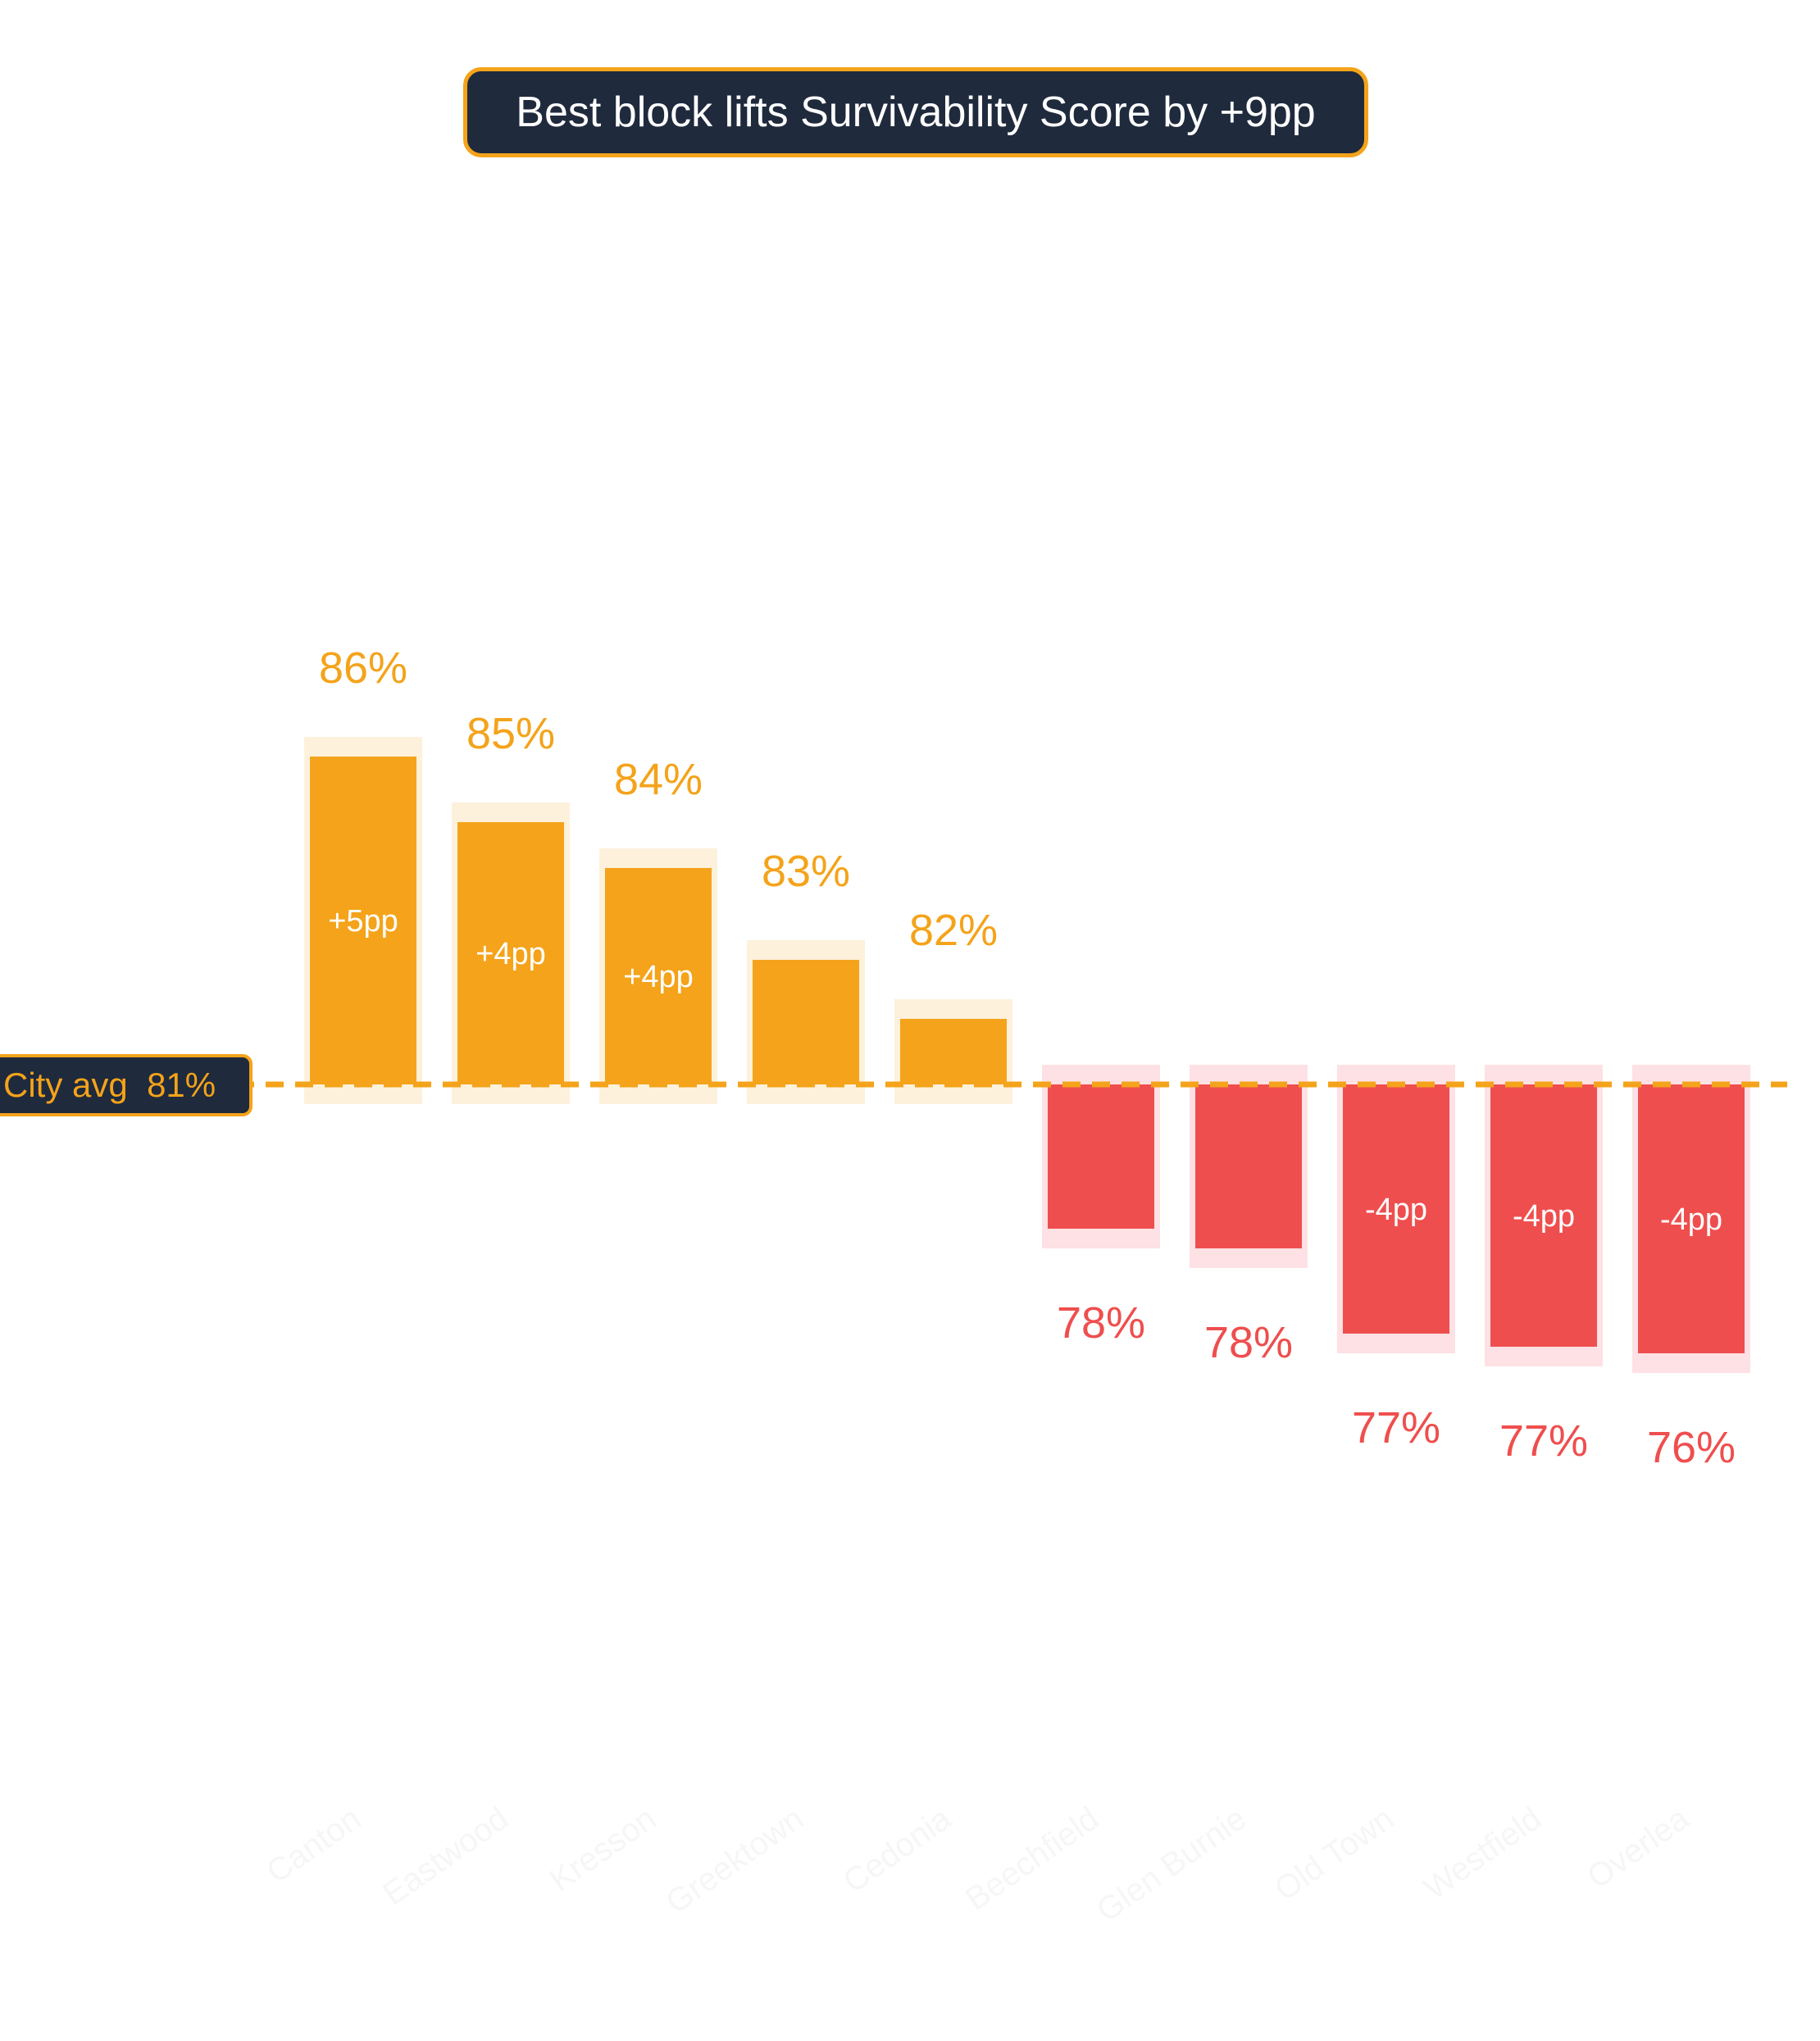 Image resolution: width=1820 pixels, height=2041 pixels. What do you see at coordinates (511, 733) in the screenshot?
I see `value-label: 85%` at bounding box center [511, 733].